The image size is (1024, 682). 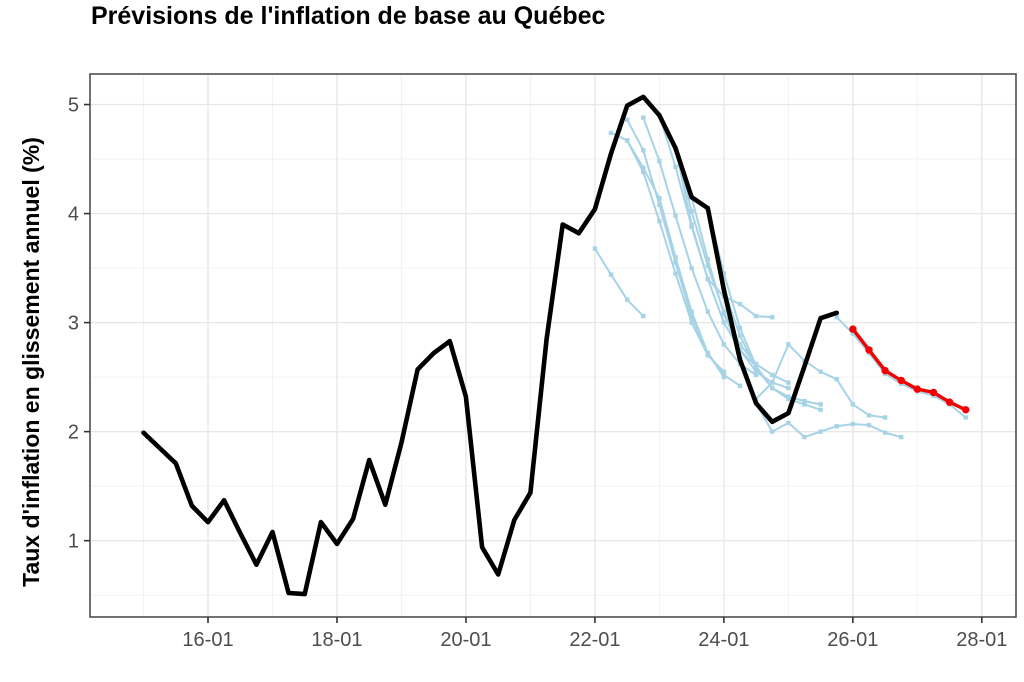 What do you see at coordinates (73, 324) in the screenshot?
I see `y-tick-label: 3` at bounding box center [73, 324].